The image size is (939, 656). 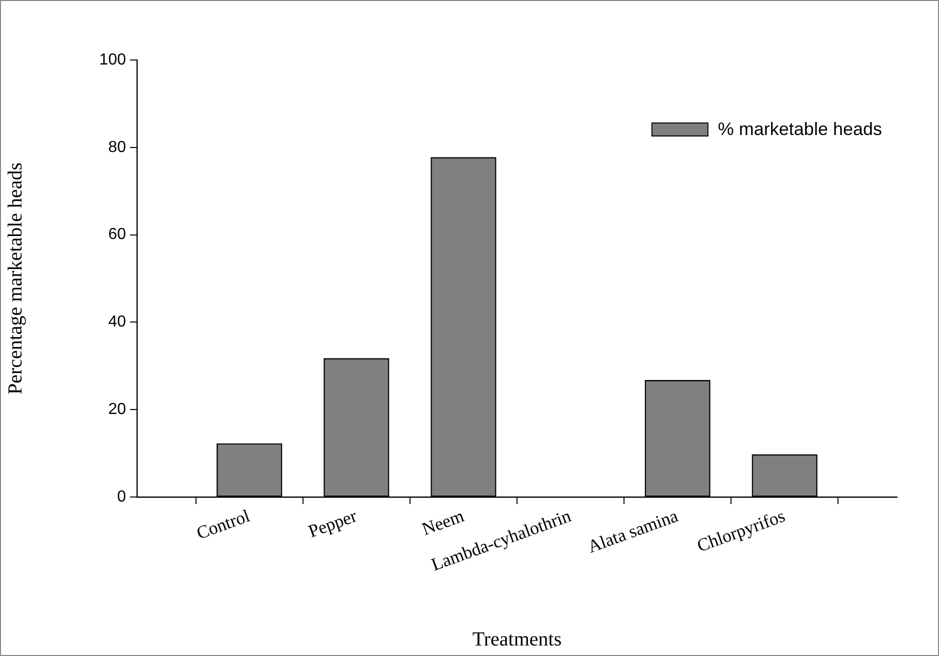 What do you see at coordinates (633, 531) in the screenshot?
I see `x-tick-label: Alata samina` at bounding box center [633, 531].